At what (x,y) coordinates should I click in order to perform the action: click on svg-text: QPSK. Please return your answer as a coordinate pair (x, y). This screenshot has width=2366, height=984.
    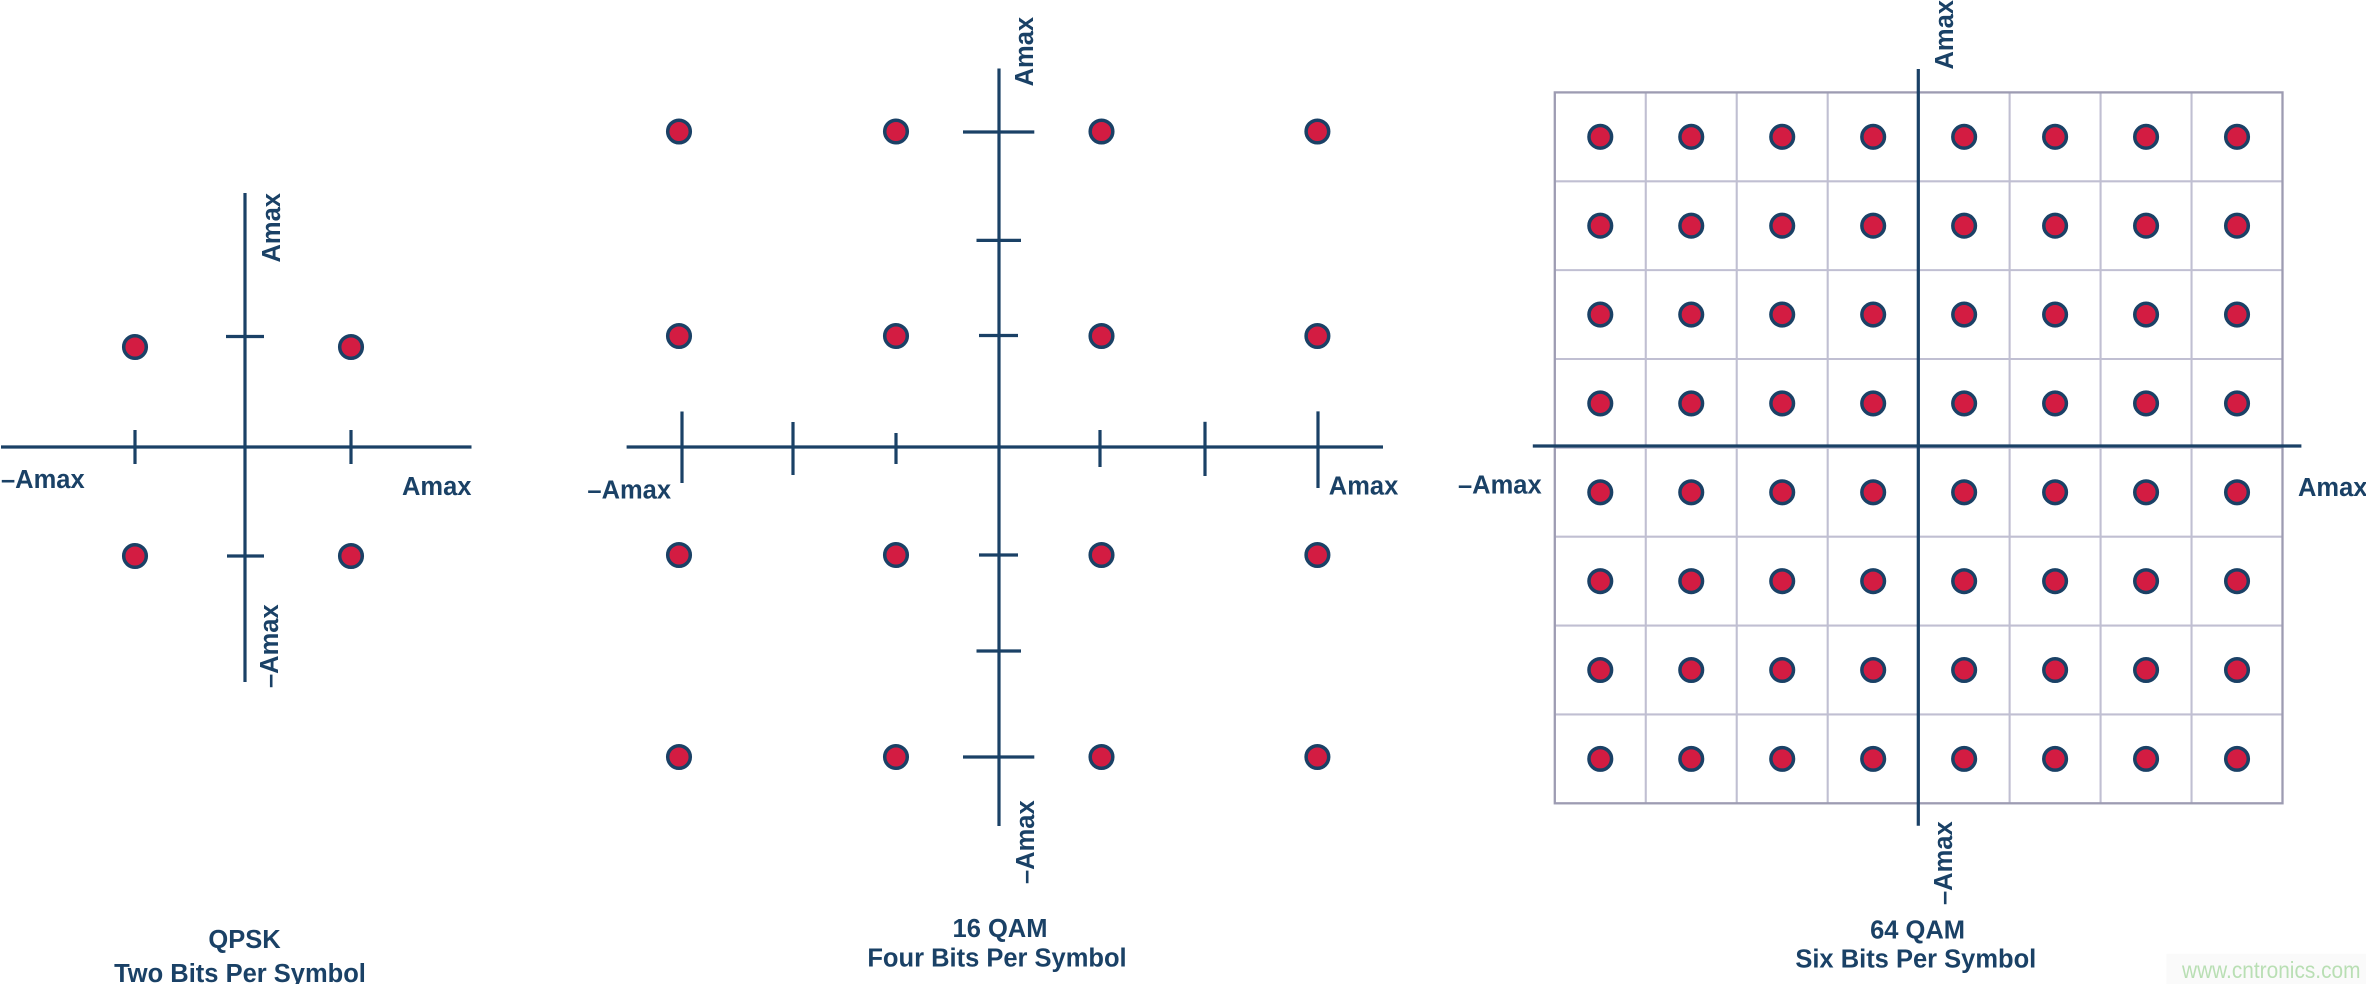
    Looking at the image, I should click on (244, 940).